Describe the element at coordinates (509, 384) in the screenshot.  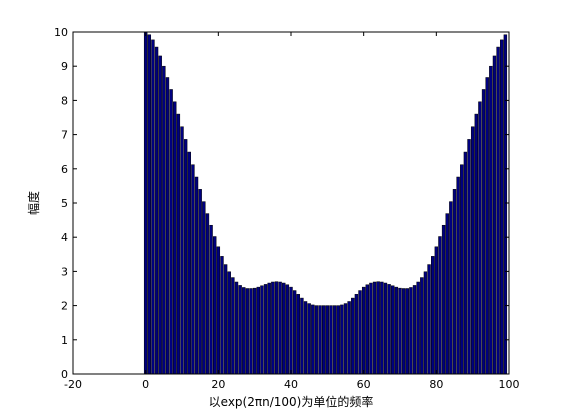
I see `x-tick-label: 100` at that location.